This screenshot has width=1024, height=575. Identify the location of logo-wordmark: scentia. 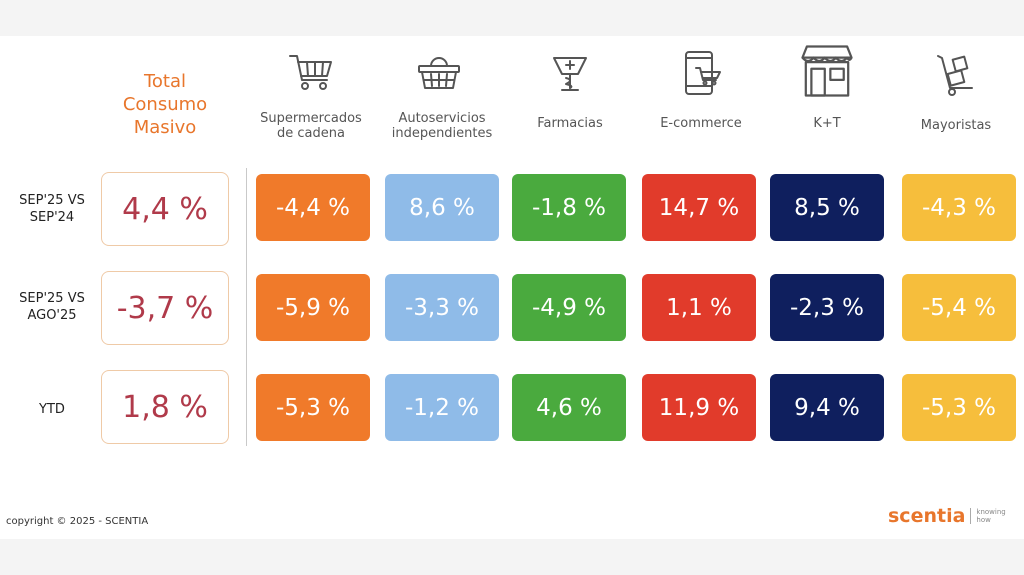
(927, 516).